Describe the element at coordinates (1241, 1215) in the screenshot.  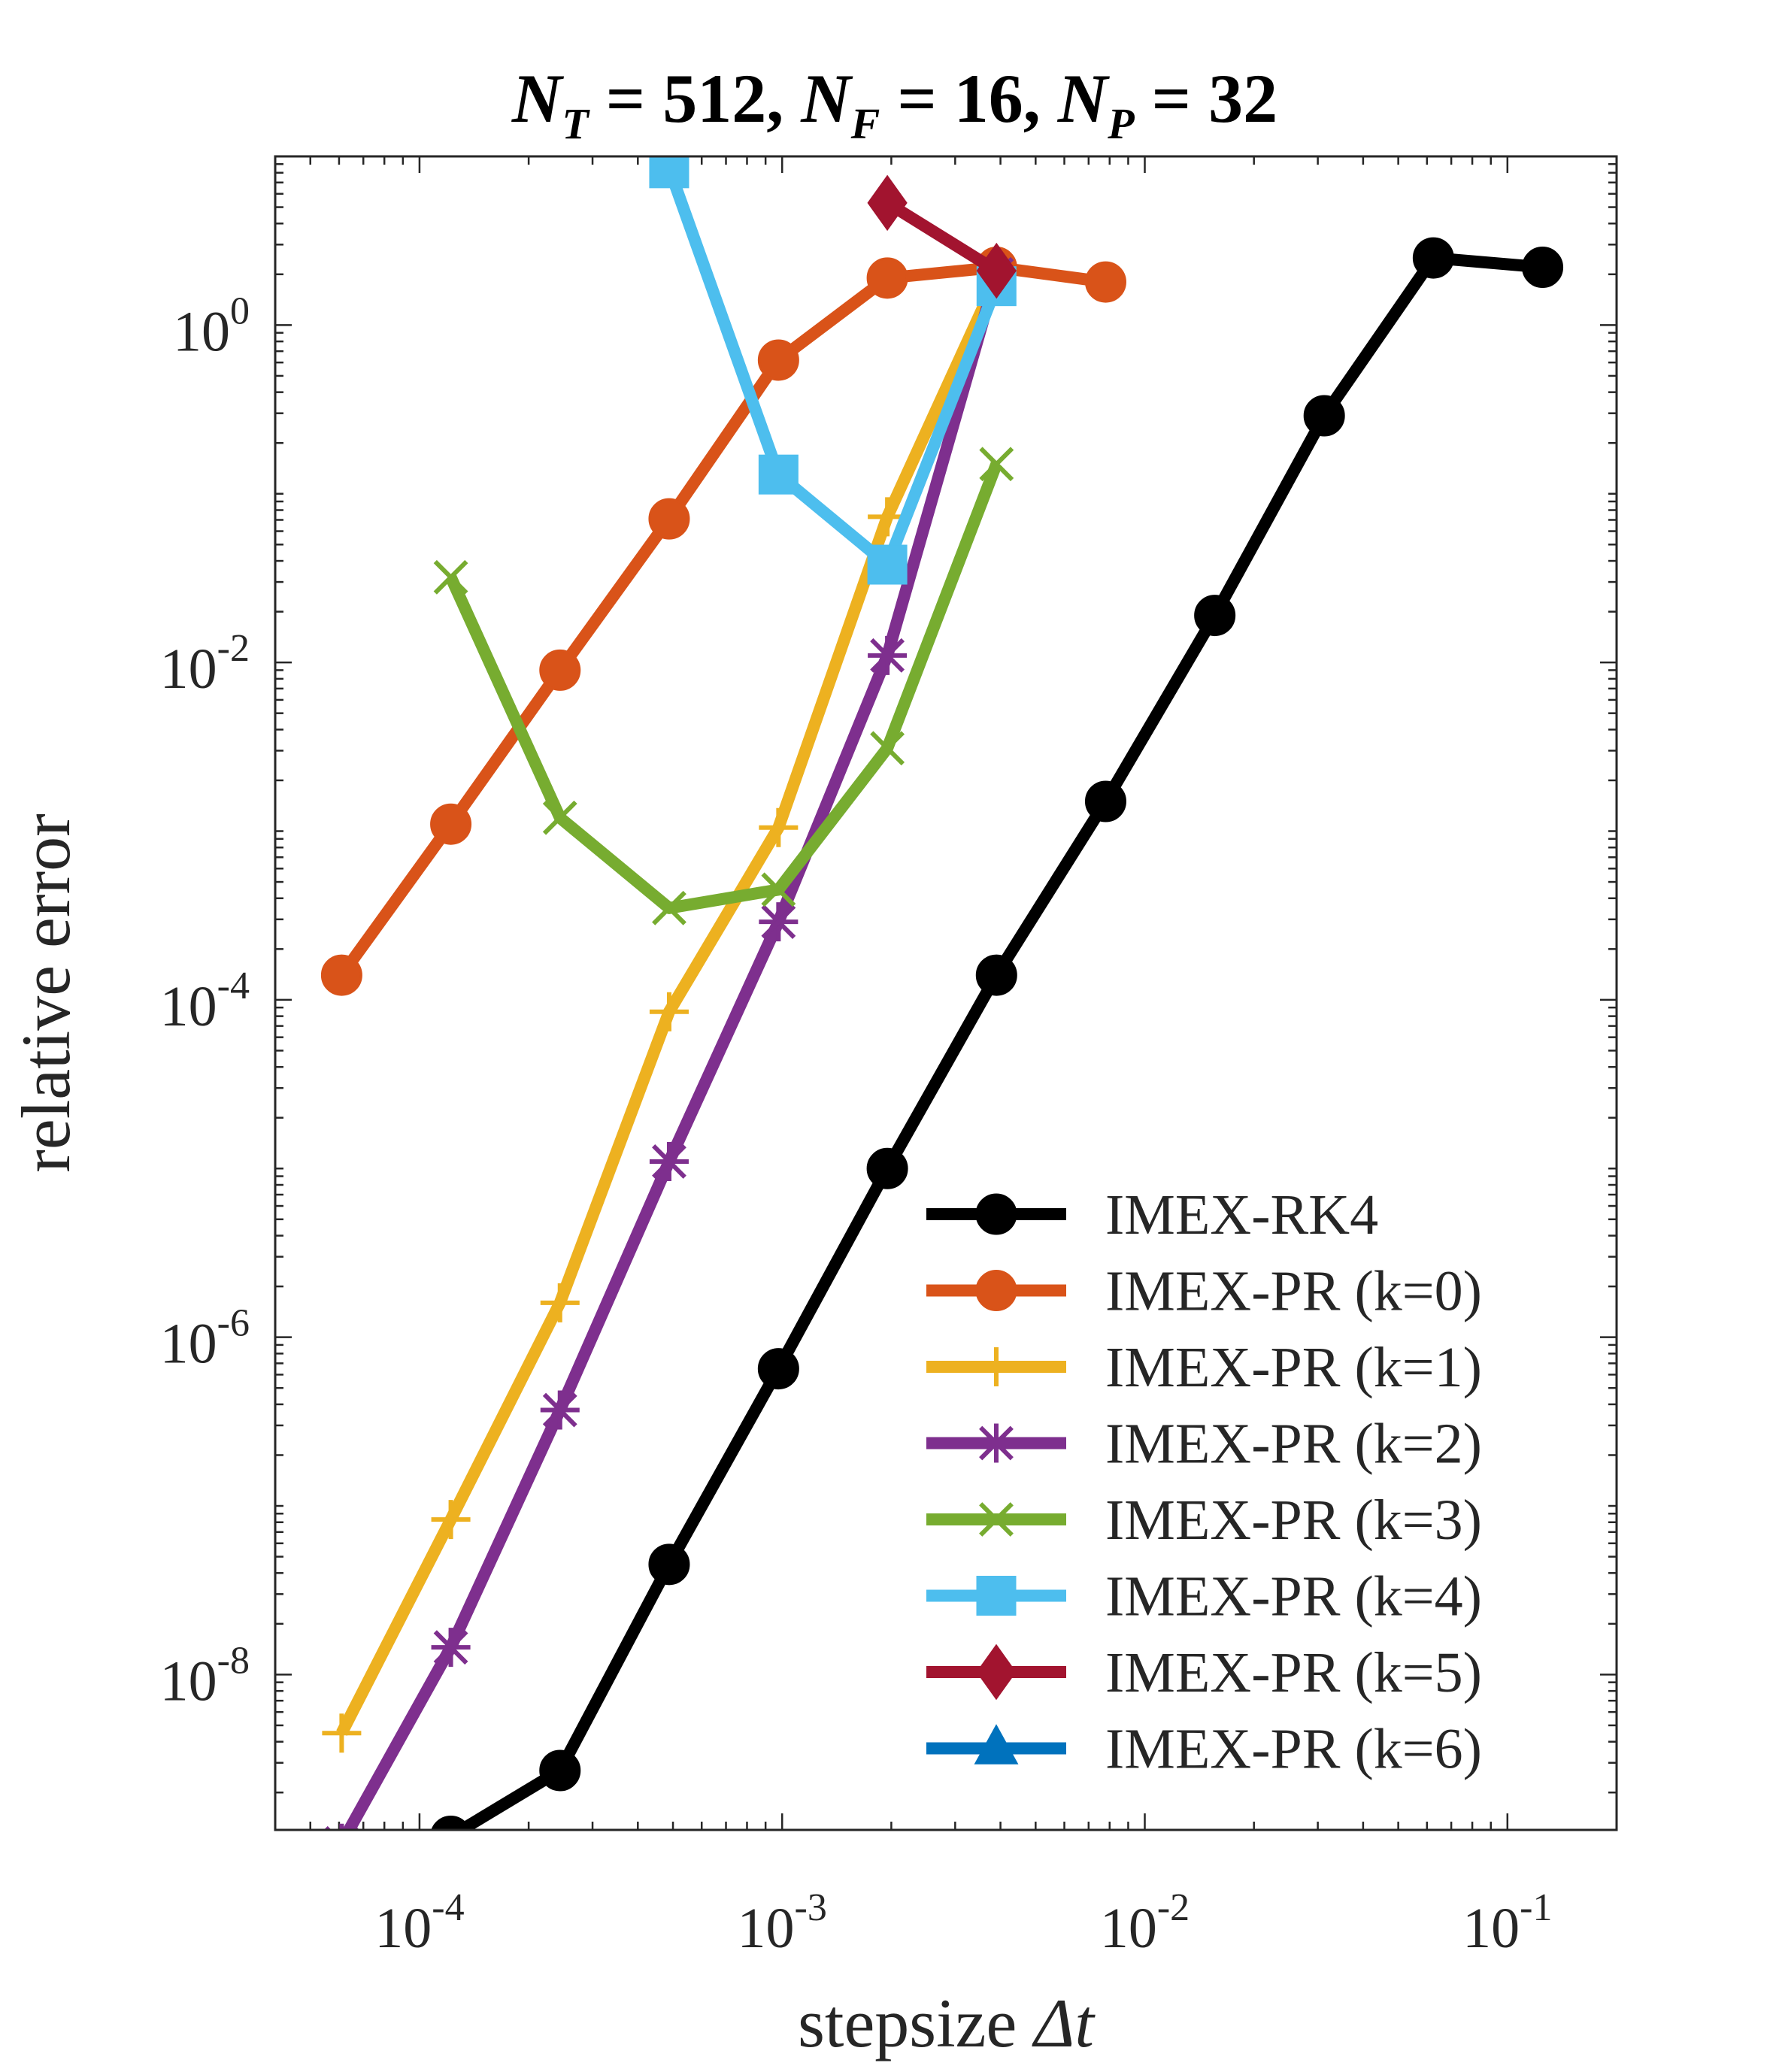
I see `legend-label: IMEX-RK4` at that location.